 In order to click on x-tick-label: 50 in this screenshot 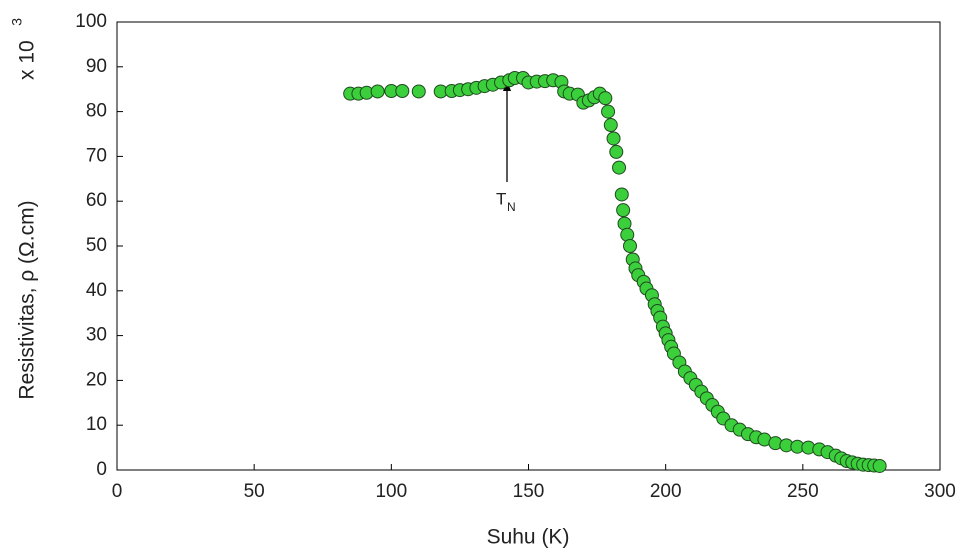, I will do `click(254, 491)`.